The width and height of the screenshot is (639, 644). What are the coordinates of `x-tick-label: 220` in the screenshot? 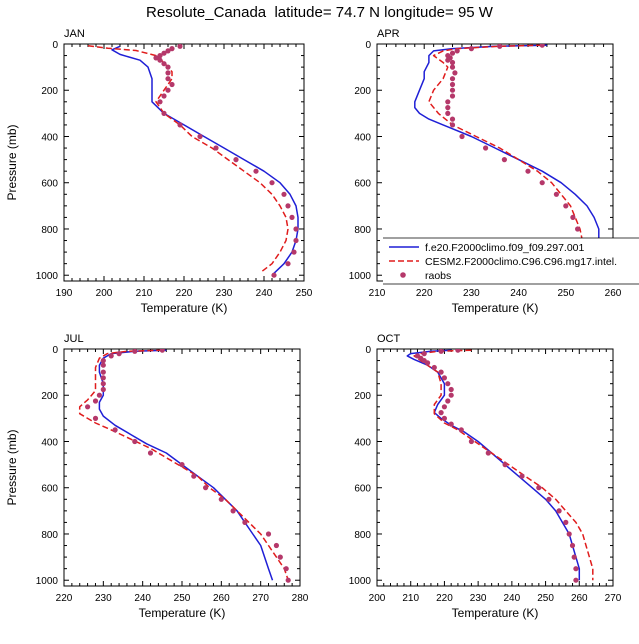 It's located at (444, 598).